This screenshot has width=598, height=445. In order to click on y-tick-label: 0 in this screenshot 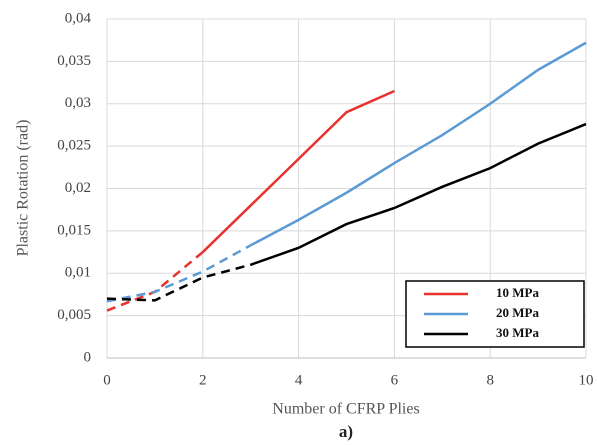, I will do `click(88, 357)`.